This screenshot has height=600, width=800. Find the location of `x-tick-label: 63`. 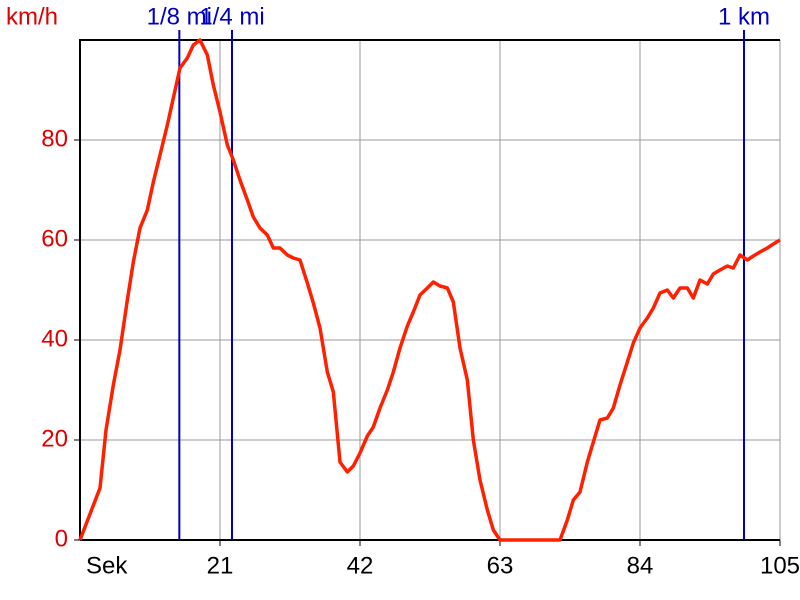

x-tick-label: 63 is located at coordinates (500, 565).